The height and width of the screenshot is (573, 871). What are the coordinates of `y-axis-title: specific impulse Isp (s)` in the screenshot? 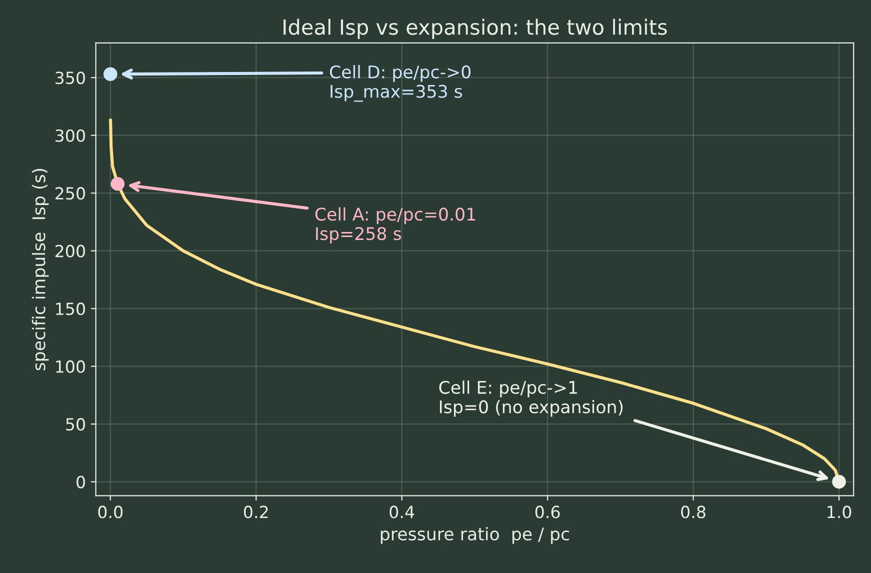 It's located at (40, 269).